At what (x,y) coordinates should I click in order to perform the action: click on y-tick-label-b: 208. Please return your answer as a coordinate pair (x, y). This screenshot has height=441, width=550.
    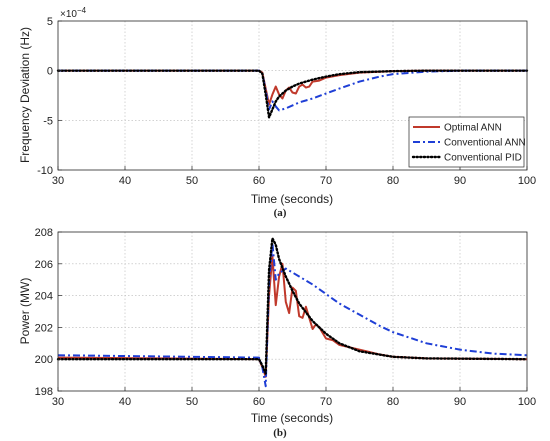
    Looking at the image, I should click on (44, 233).